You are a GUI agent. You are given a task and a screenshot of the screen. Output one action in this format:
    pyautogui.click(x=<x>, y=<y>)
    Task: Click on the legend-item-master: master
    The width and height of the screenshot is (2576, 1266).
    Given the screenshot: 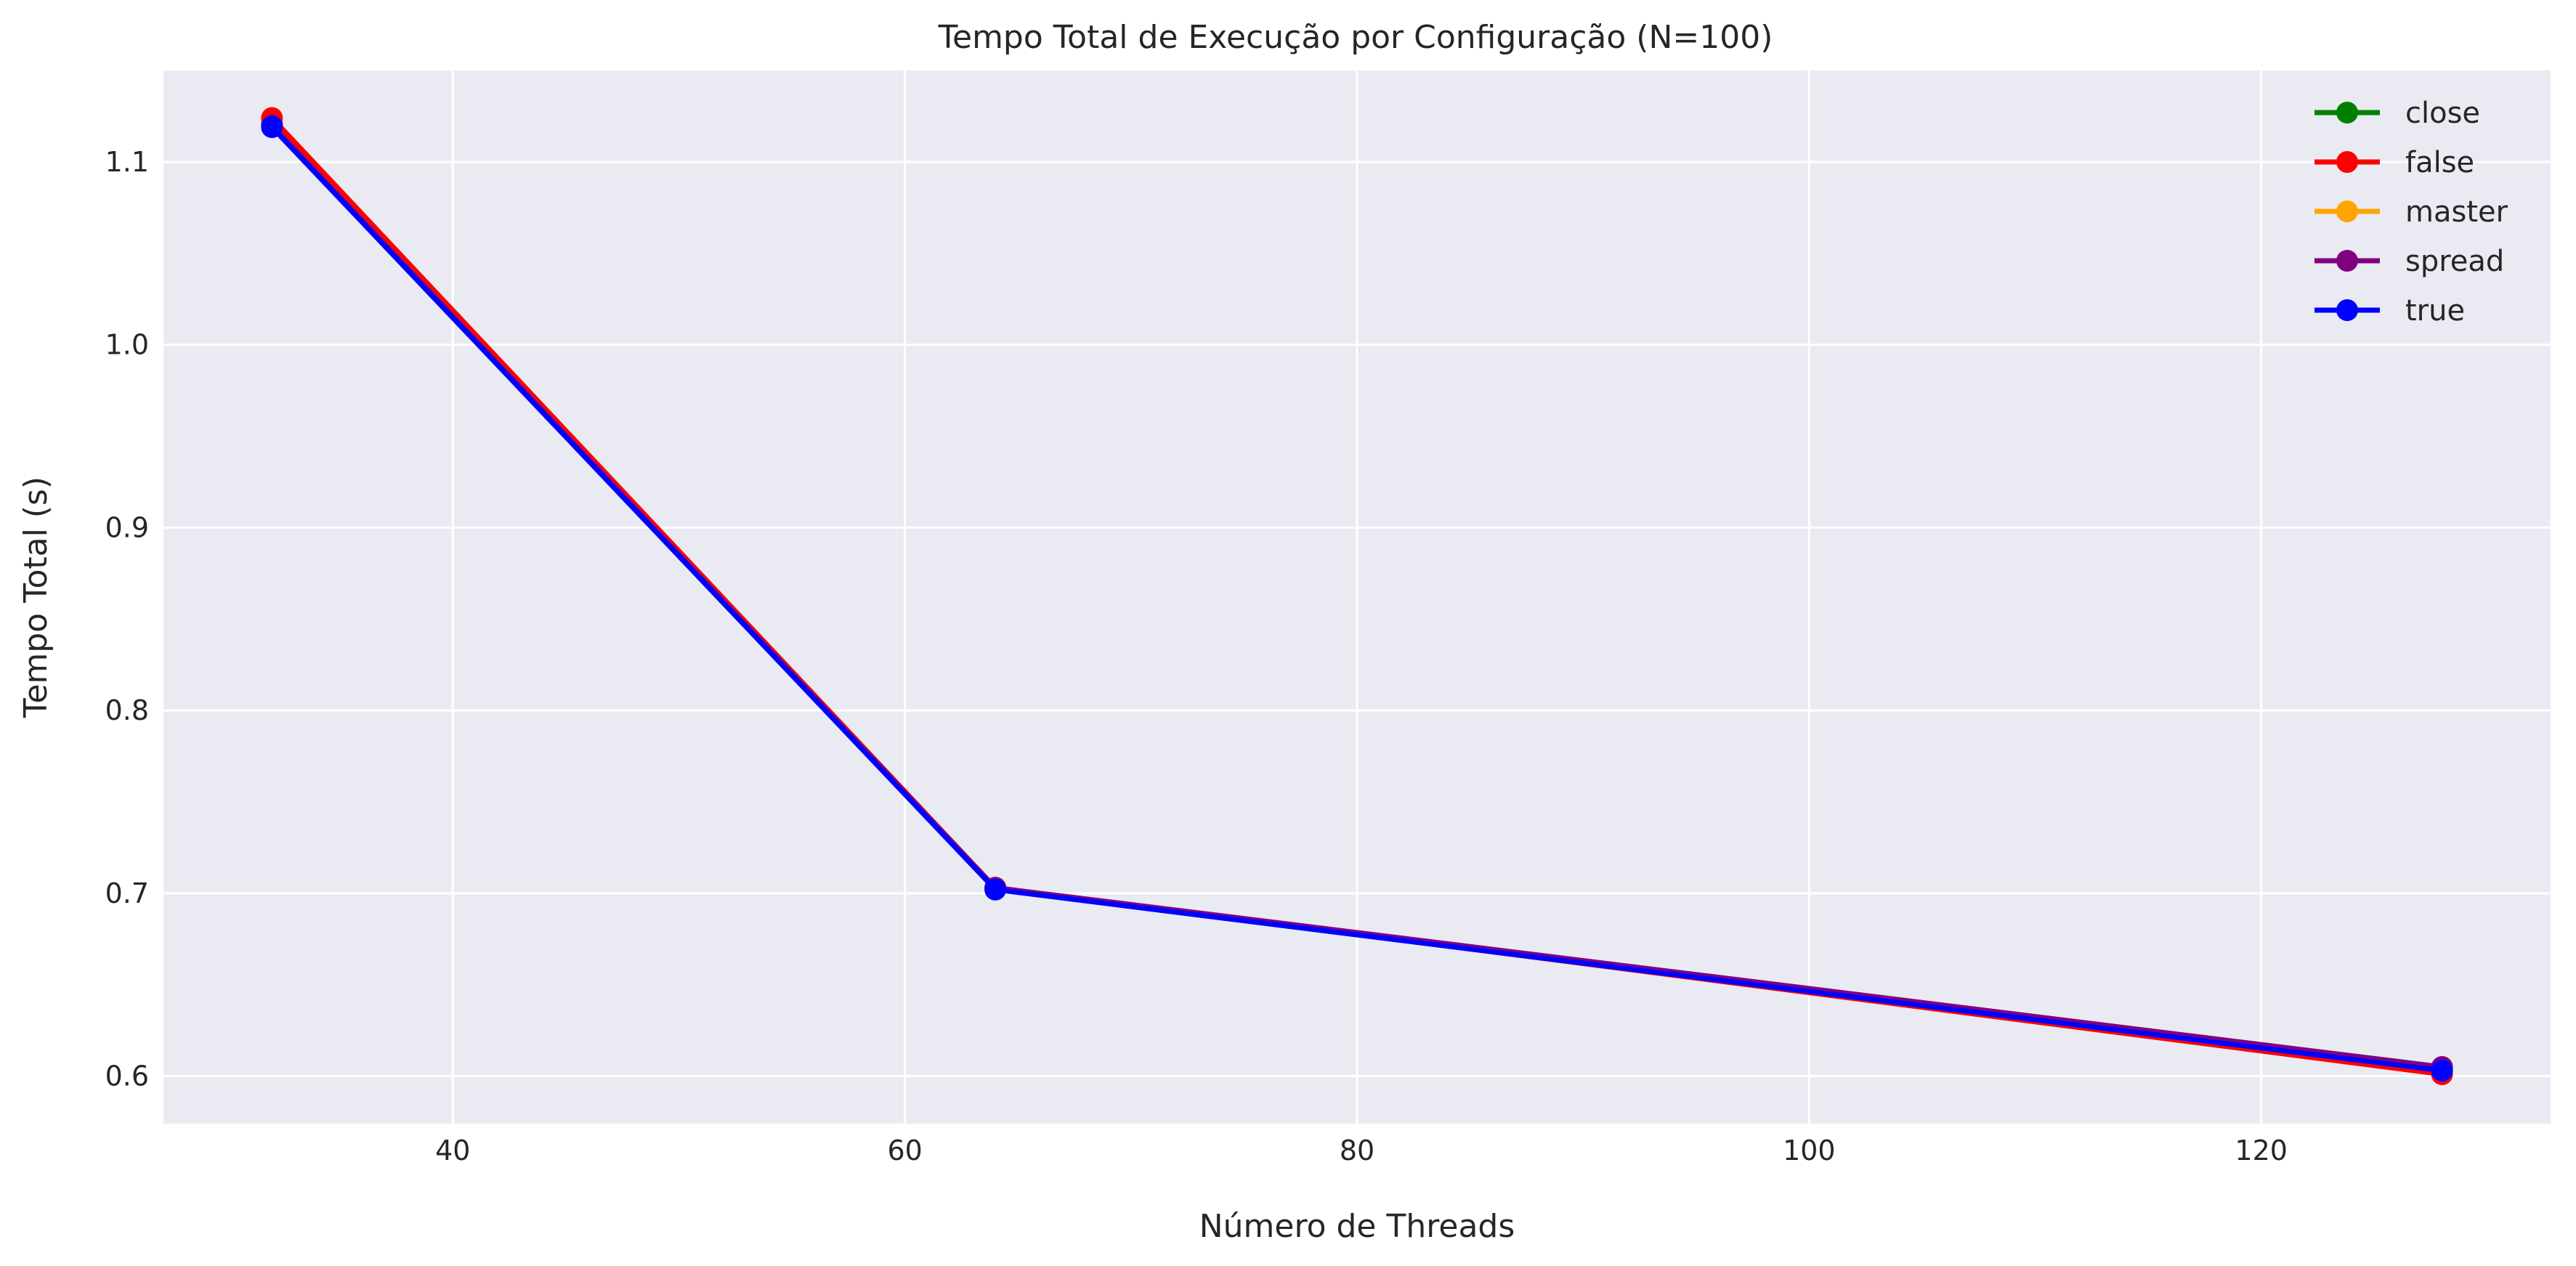 What is the action you would take?
    pyautogui.click(x=2411, y=212)
    